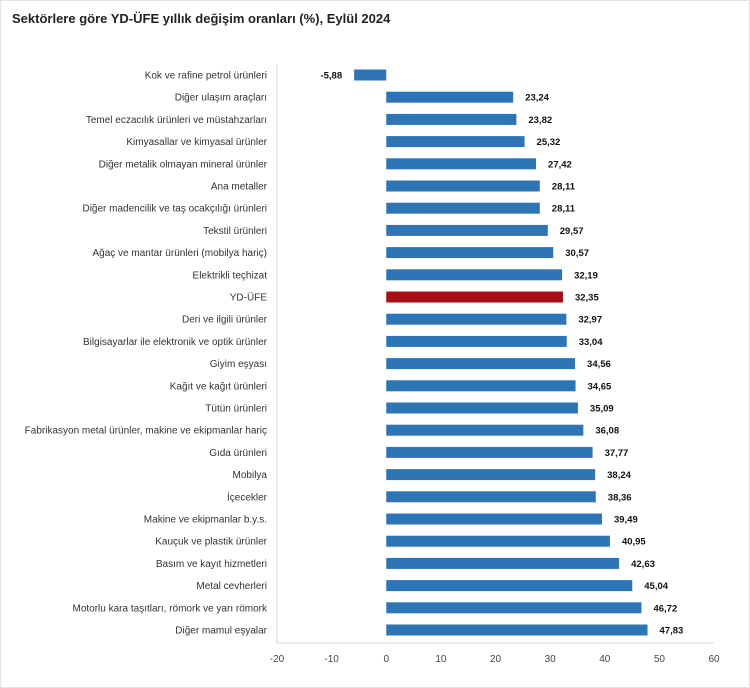 This screenshot has width=750, height=688. Describe the element at coordinates (250, 475) in the screenshot. I see `category-label: Mobilya` at that location.